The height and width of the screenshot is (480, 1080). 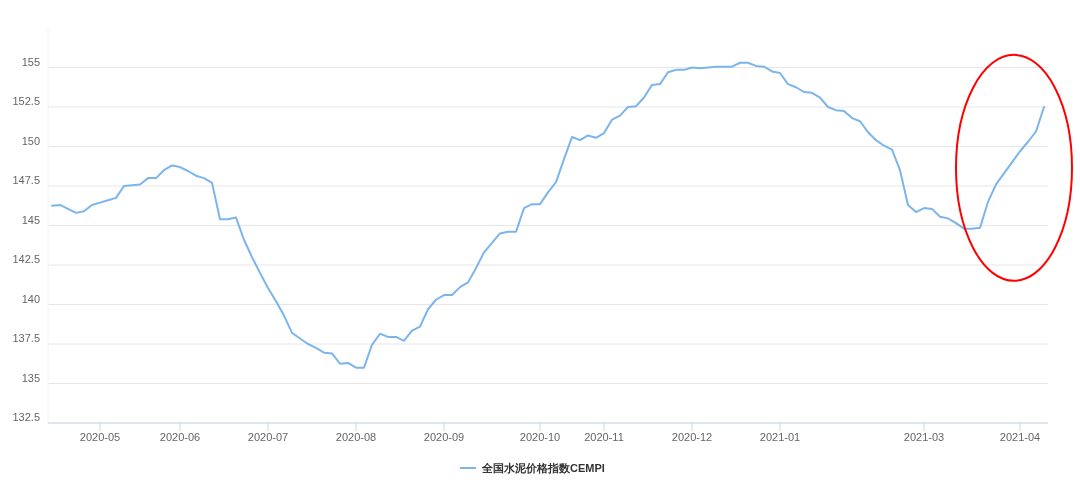 I want to click on x-tick-label: 2020-05, so click(x=100, y=437).